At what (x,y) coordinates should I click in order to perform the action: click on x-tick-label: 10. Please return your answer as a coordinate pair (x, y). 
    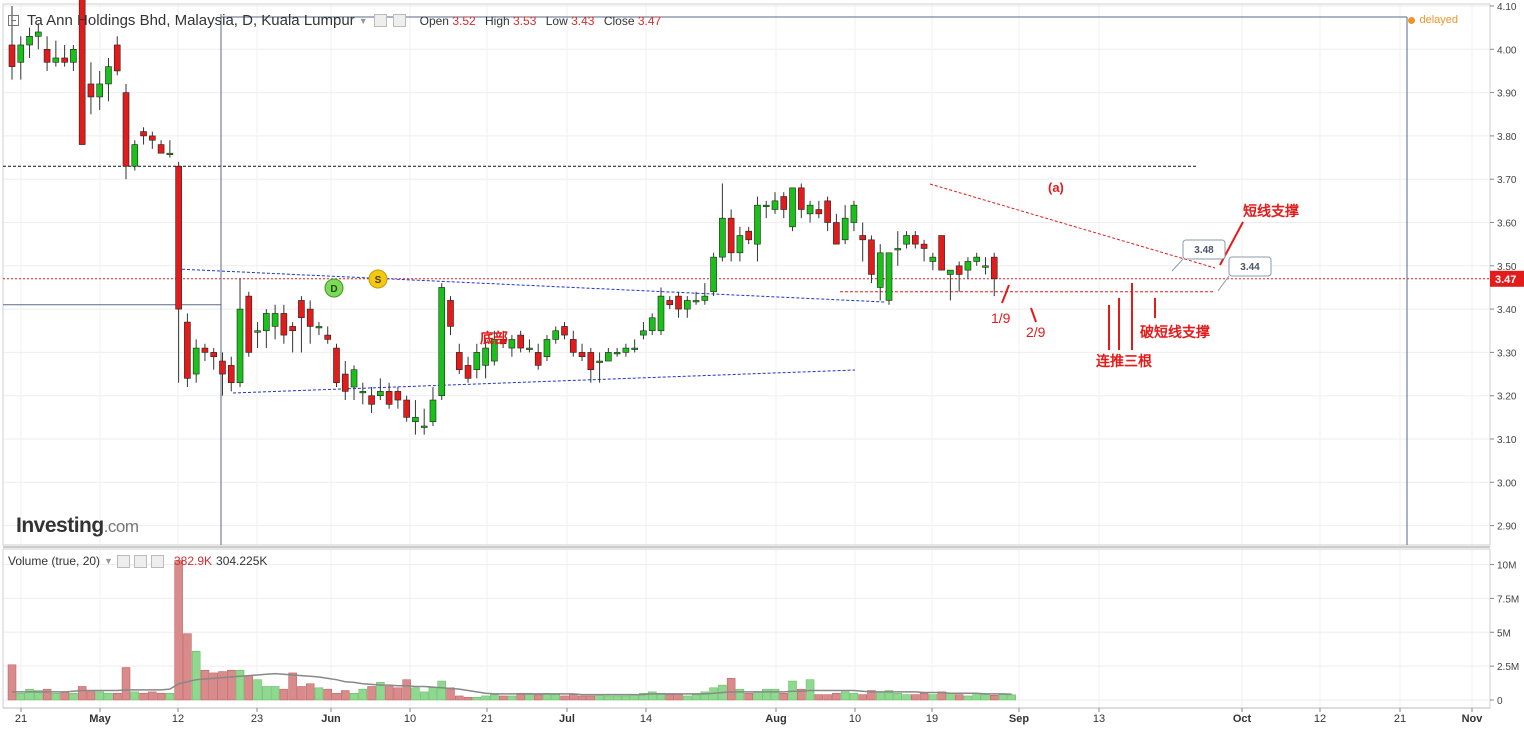
    Looking at the image, I should click on (410, 719).